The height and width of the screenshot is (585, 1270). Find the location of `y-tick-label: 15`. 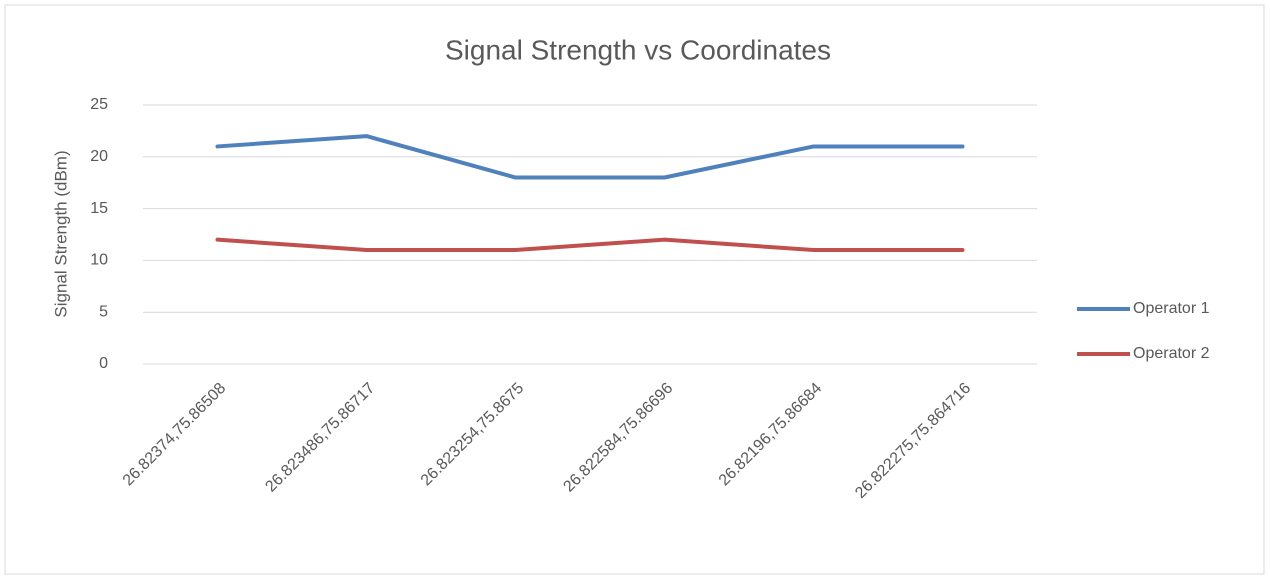

y-tick-label: 15 is located at coordinates (99, 208).